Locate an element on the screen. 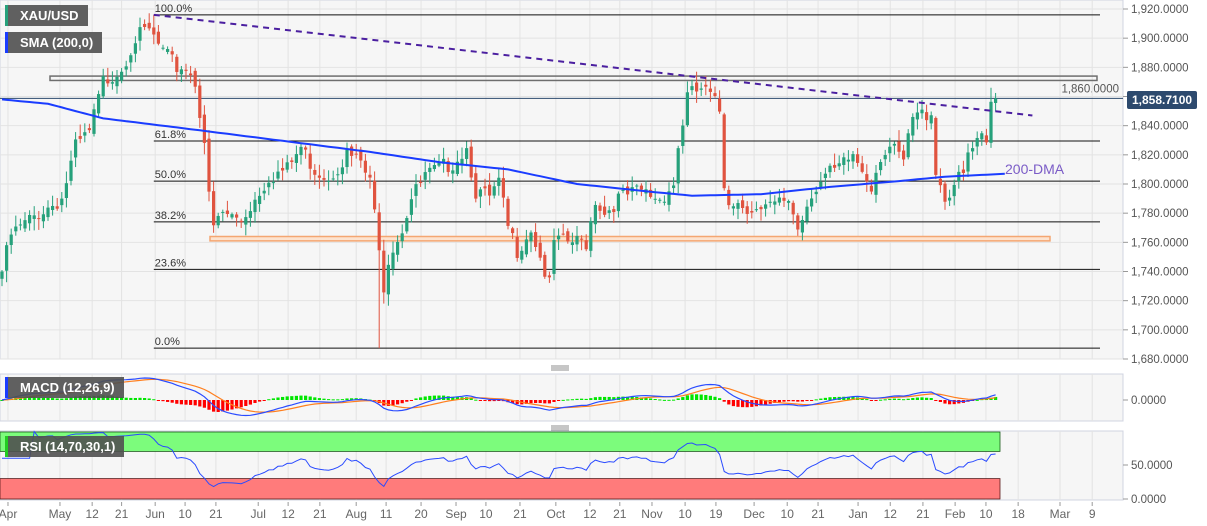 The image size is (1207, 526). y-tick-label: 1,820.0000 is located at coordinates (1160, 156).